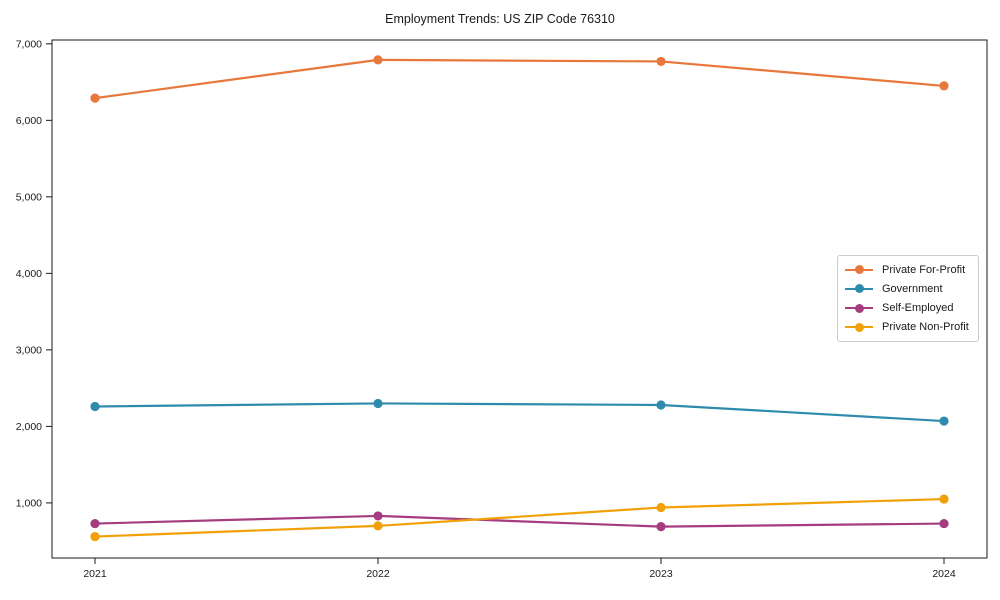 The width and height of the screenshot is (1000, 600). I want to click on legend-label: Government, so click(912, 288).